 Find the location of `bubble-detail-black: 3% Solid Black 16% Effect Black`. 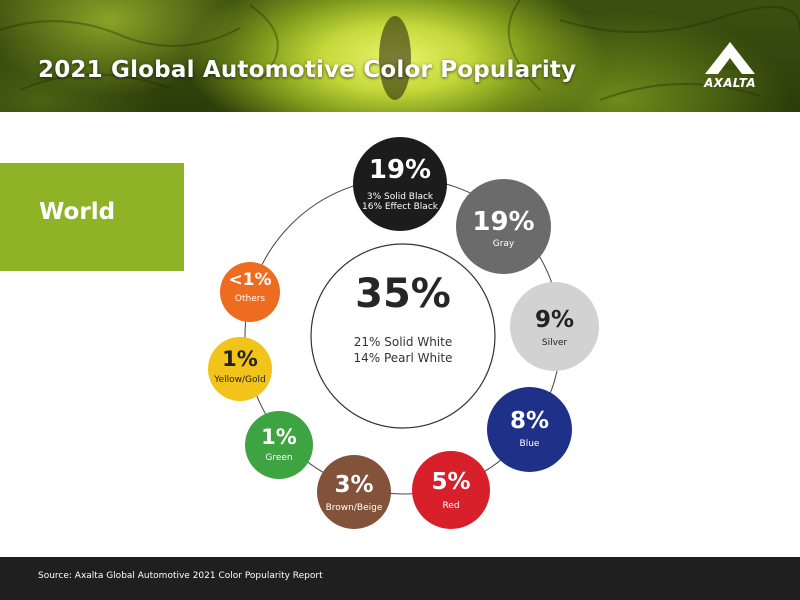

bubble-detail-black: 3% Solid Black 16% Effect Black is located at coordinates (400, 202).